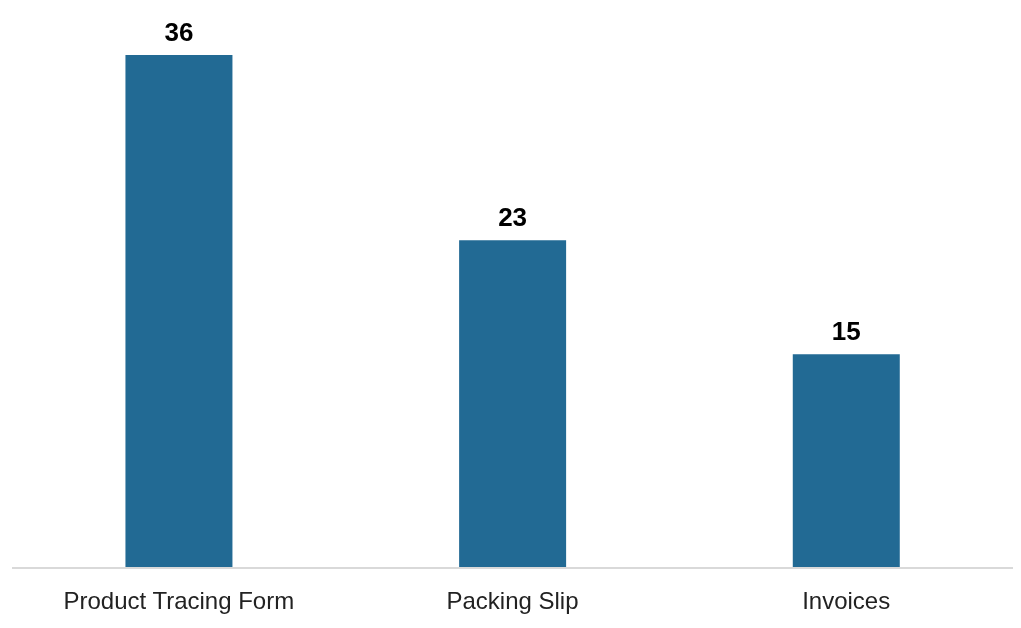  I want to click on x-tick-label: Product Tracing Form, so click(179, 601).